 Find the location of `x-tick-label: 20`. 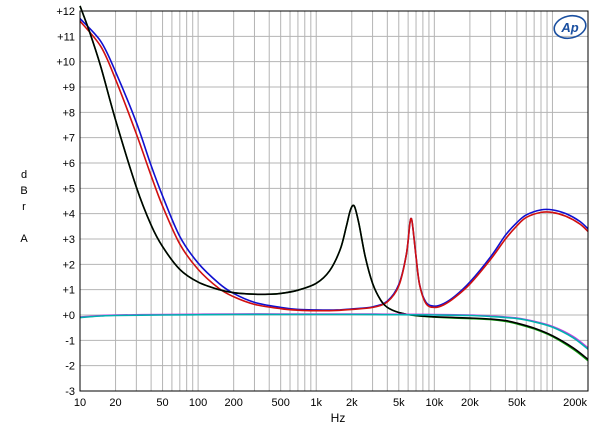

x-tick-label: 20 is located at coordinates (115, 403).